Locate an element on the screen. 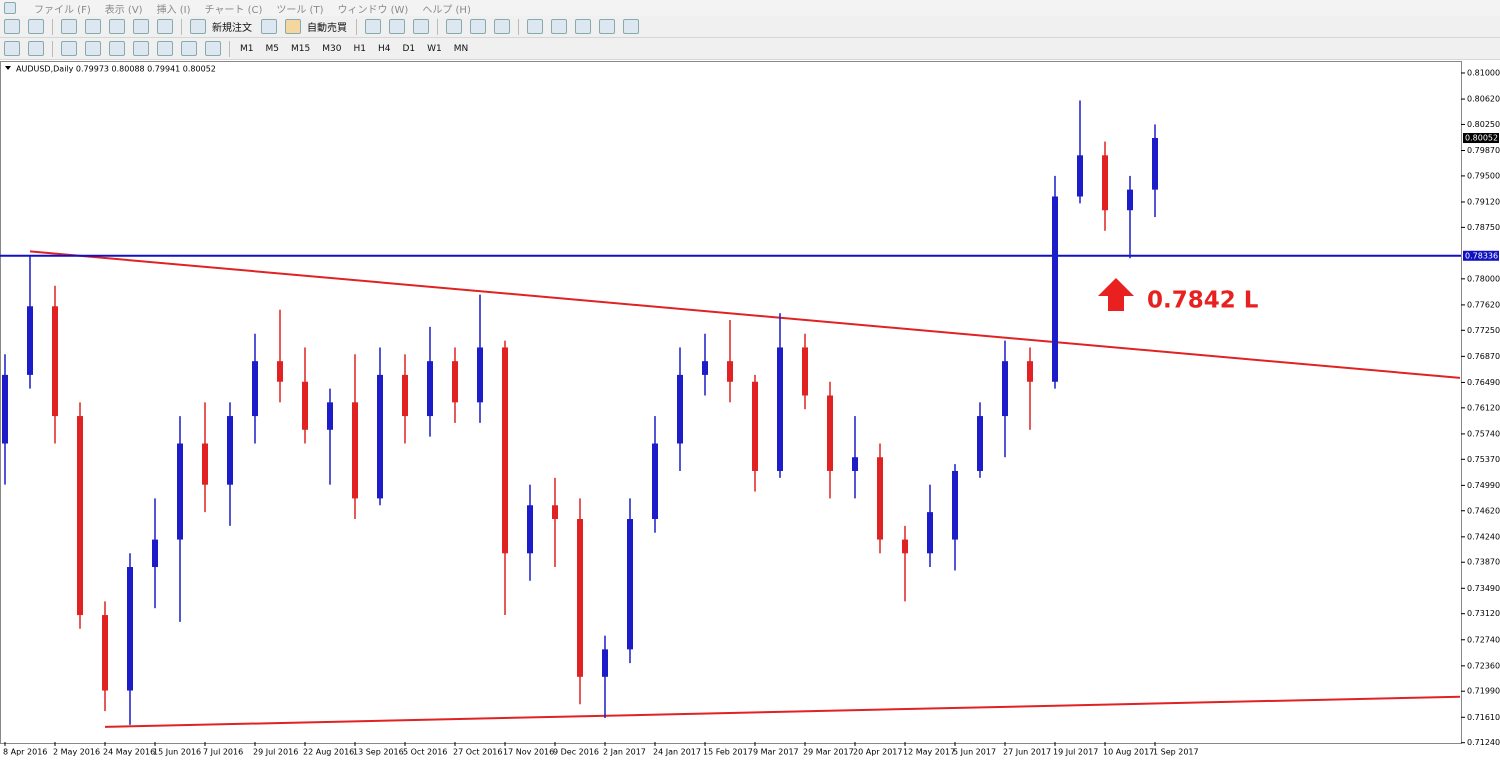 The width and height of the screenshot is (1500, 760). menu-item: ファイル (F) is located at coordinates (62, 10).